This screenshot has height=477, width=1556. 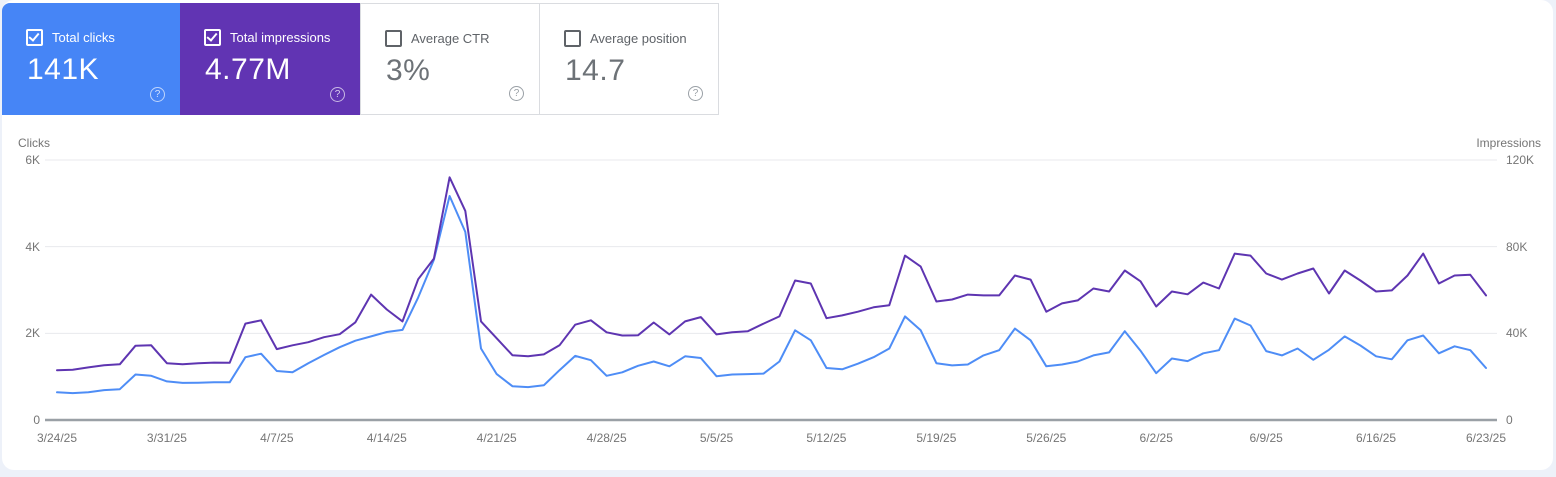 I want to click on total-impressions-checkbox, so click(x=212, y=37).